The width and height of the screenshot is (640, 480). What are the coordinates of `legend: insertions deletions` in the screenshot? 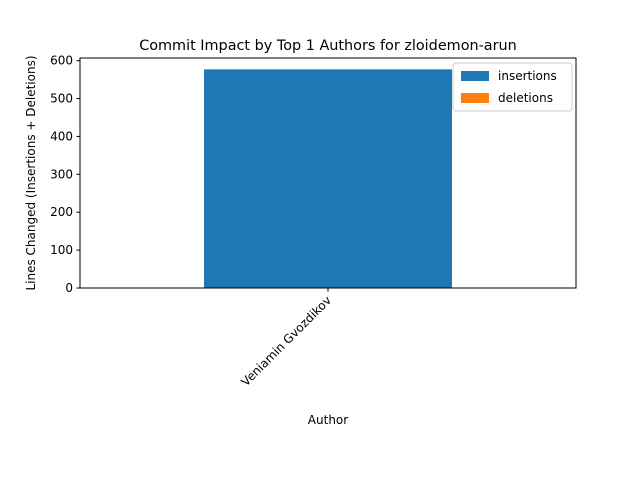 It's located at (512, 87).